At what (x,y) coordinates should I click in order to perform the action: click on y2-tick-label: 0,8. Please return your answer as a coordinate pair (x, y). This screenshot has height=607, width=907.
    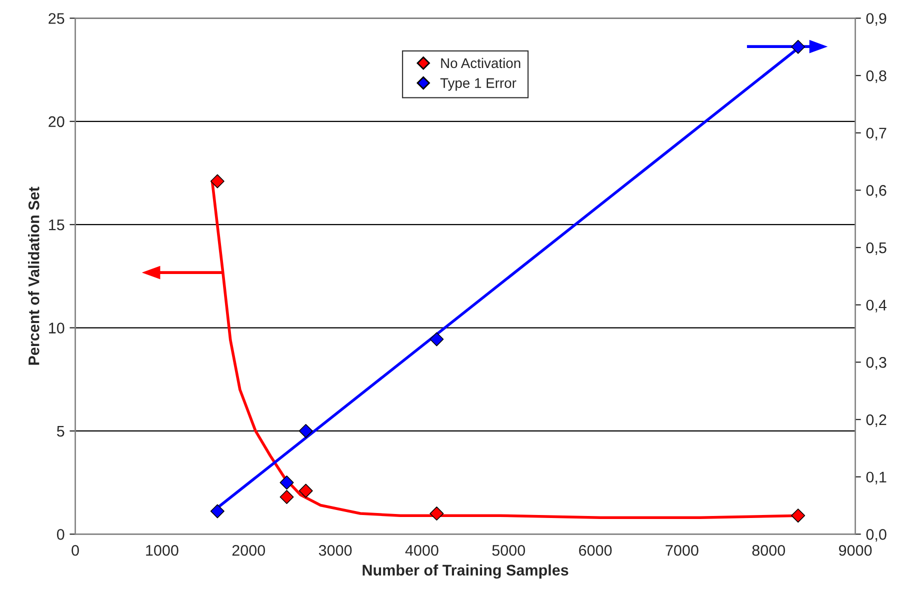
    Looking at the image, I should click on (876, 77).